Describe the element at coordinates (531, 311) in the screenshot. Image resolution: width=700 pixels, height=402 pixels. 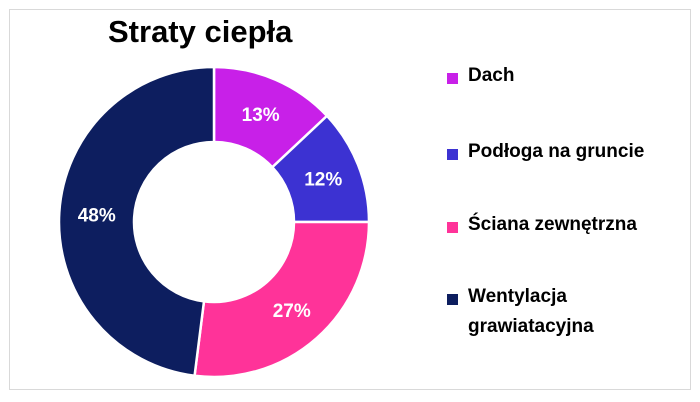
I see `legend-label: Wentylacja grawiatacyjna` at that location.